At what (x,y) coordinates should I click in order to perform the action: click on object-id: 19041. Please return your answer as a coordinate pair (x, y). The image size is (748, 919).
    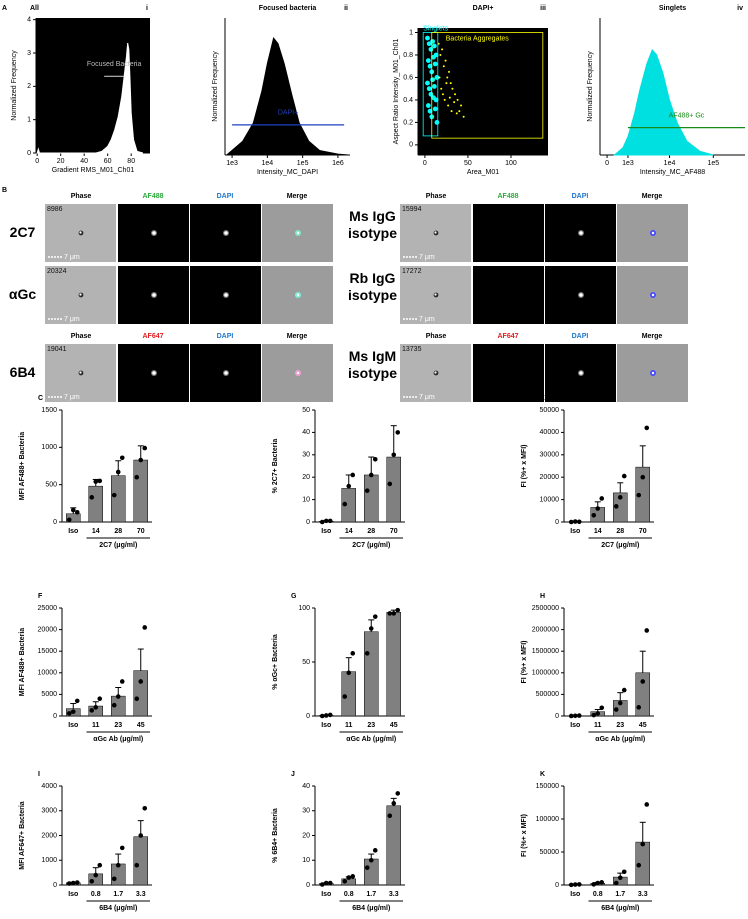
    Looking at the image, I should click on (57, 349).